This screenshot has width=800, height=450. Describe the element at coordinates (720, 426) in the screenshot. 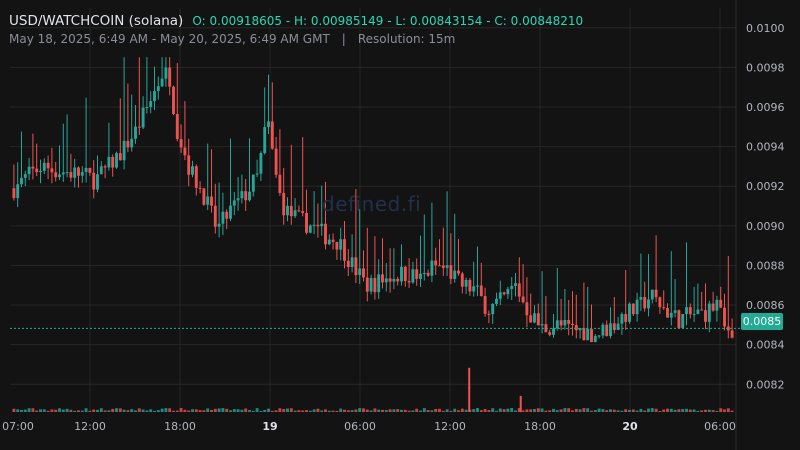

I see `x-tick-label: 06:00` at that location.